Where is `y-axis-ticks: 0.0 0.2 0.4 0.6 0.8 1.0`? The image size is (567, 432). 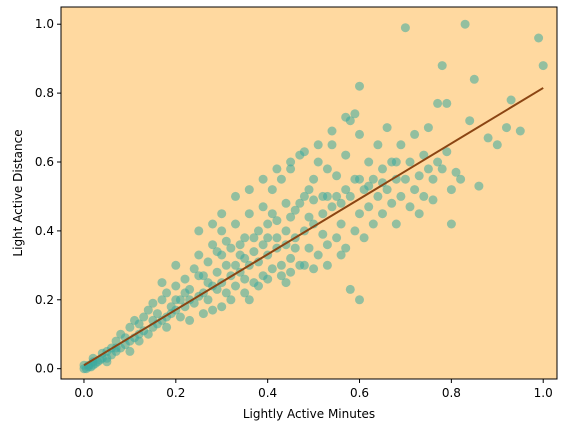
y-axis-ticks: 0.0 0.2 0.4 0.6 0.8 1.0 is located at coordinates (48, 196).